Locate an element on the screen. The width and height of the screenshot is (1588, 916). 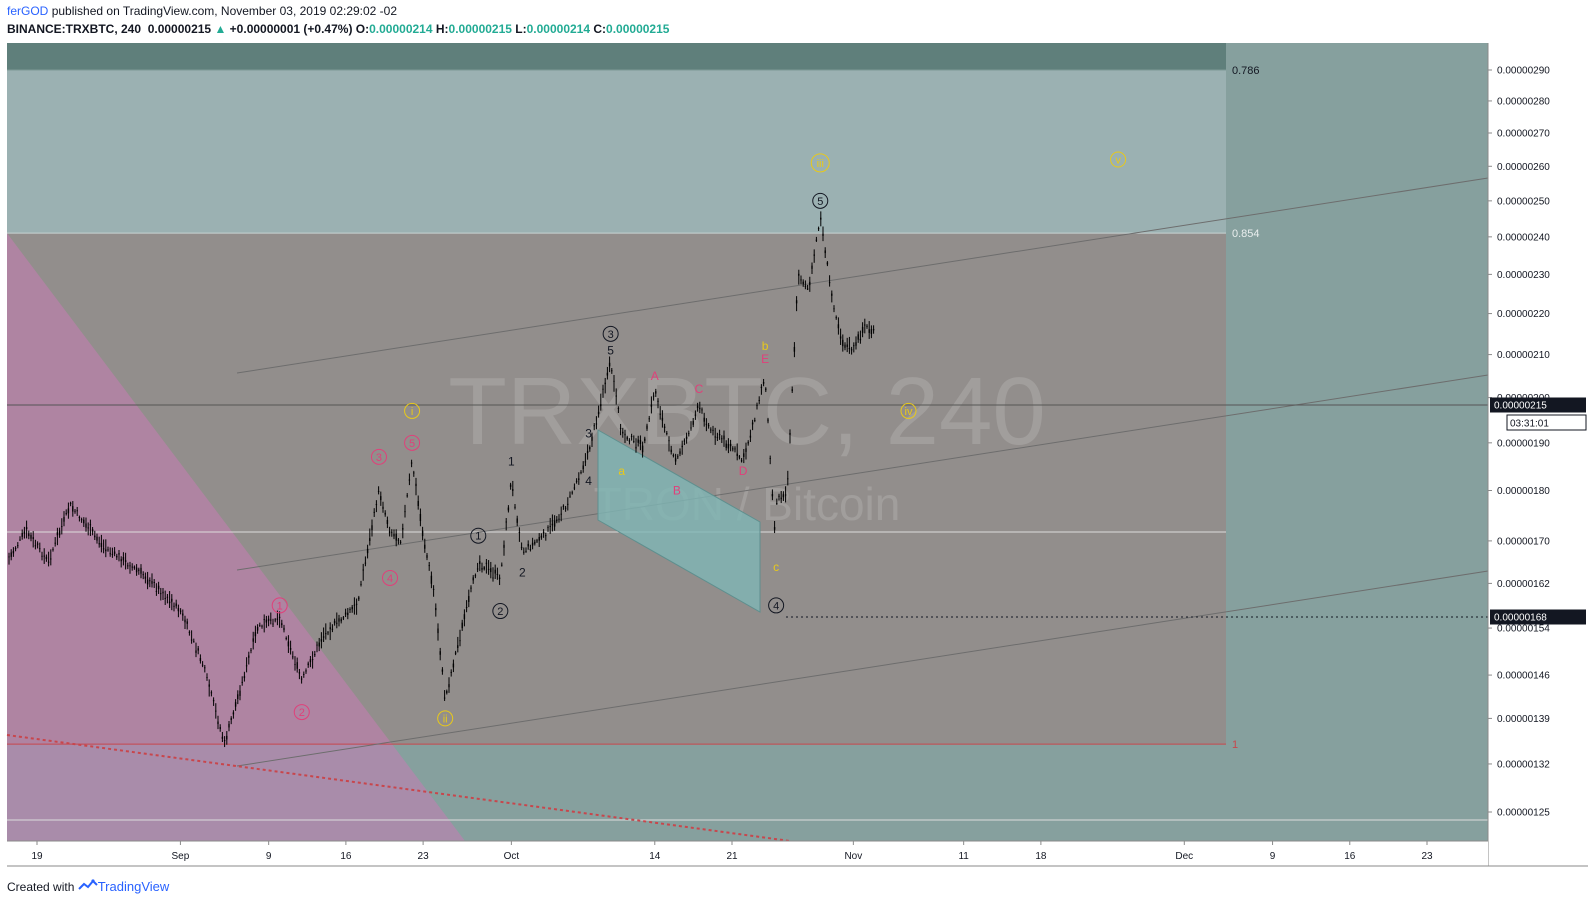
fib-label-1: 1 is located at coordinates (1235, 745).